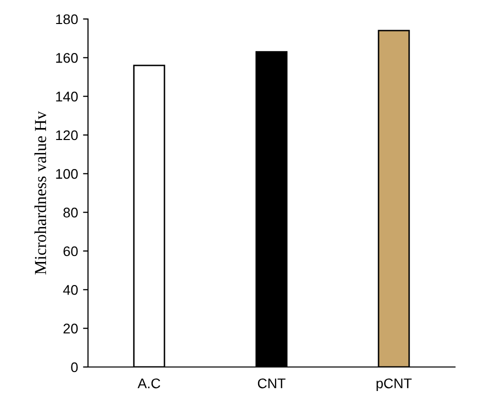  I want to click on y-tick-label: 160, so click(67, 58).